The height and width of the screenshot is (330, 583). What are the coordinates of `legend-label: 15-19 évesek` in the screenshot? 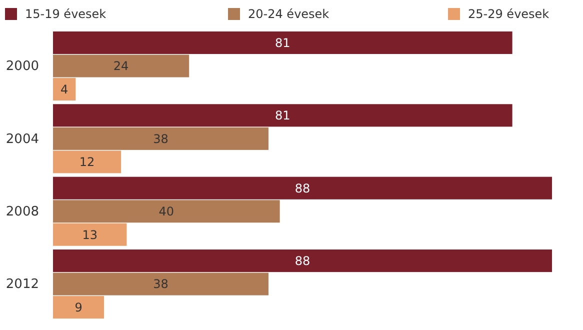 It's located at (65, 14).